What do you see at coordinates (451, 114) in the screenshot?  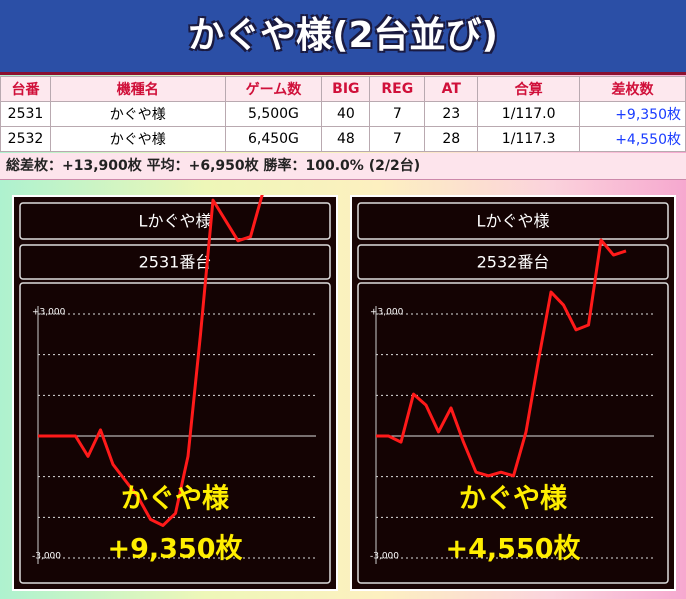 I see `table-cell: 23` at bounding box center [451, 114].